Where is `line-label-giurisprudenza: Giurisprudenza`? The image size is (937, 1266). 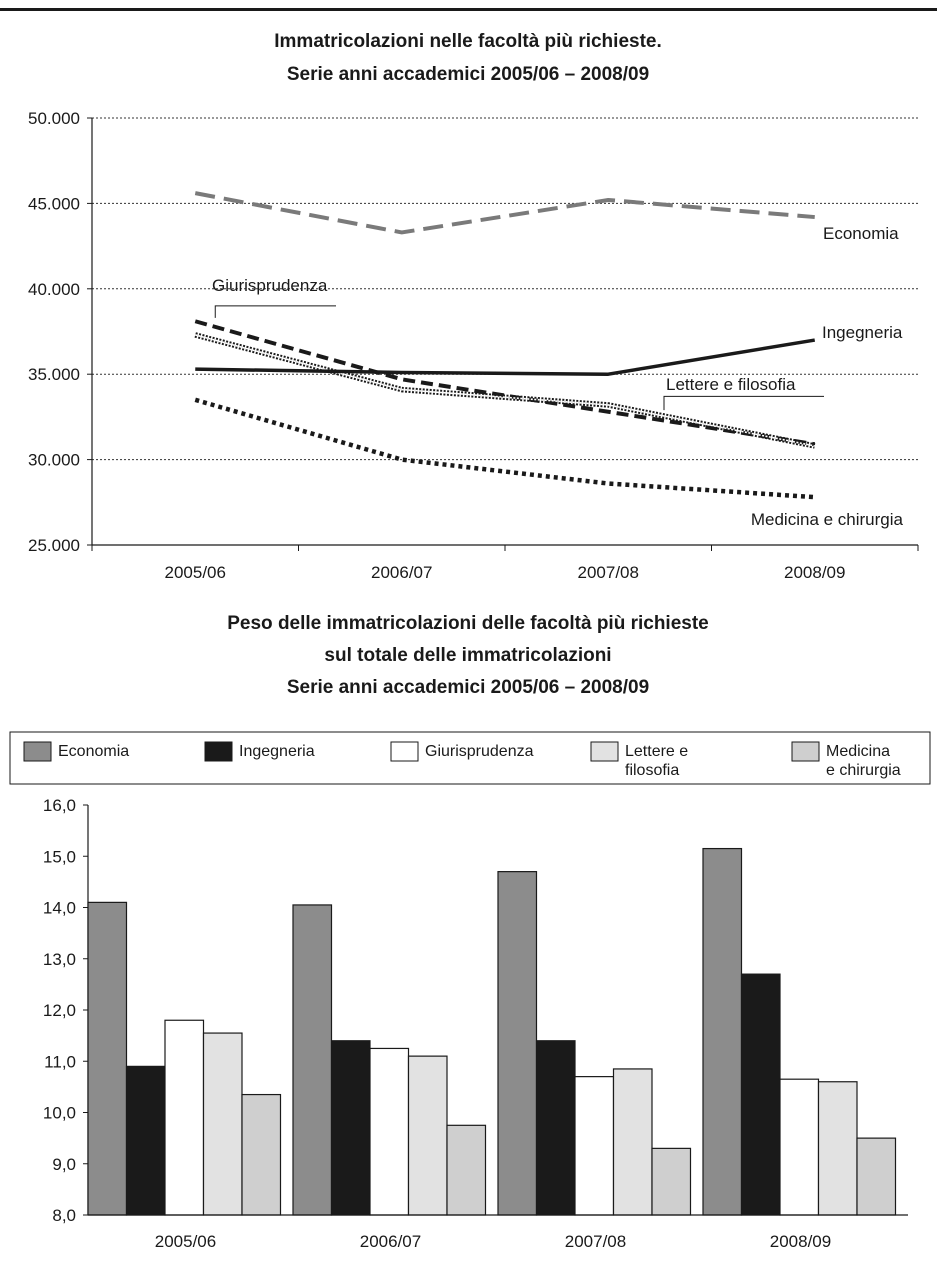 line-label-giurisprudenza: Giurisprudenza is located at coordinates (270, 285).